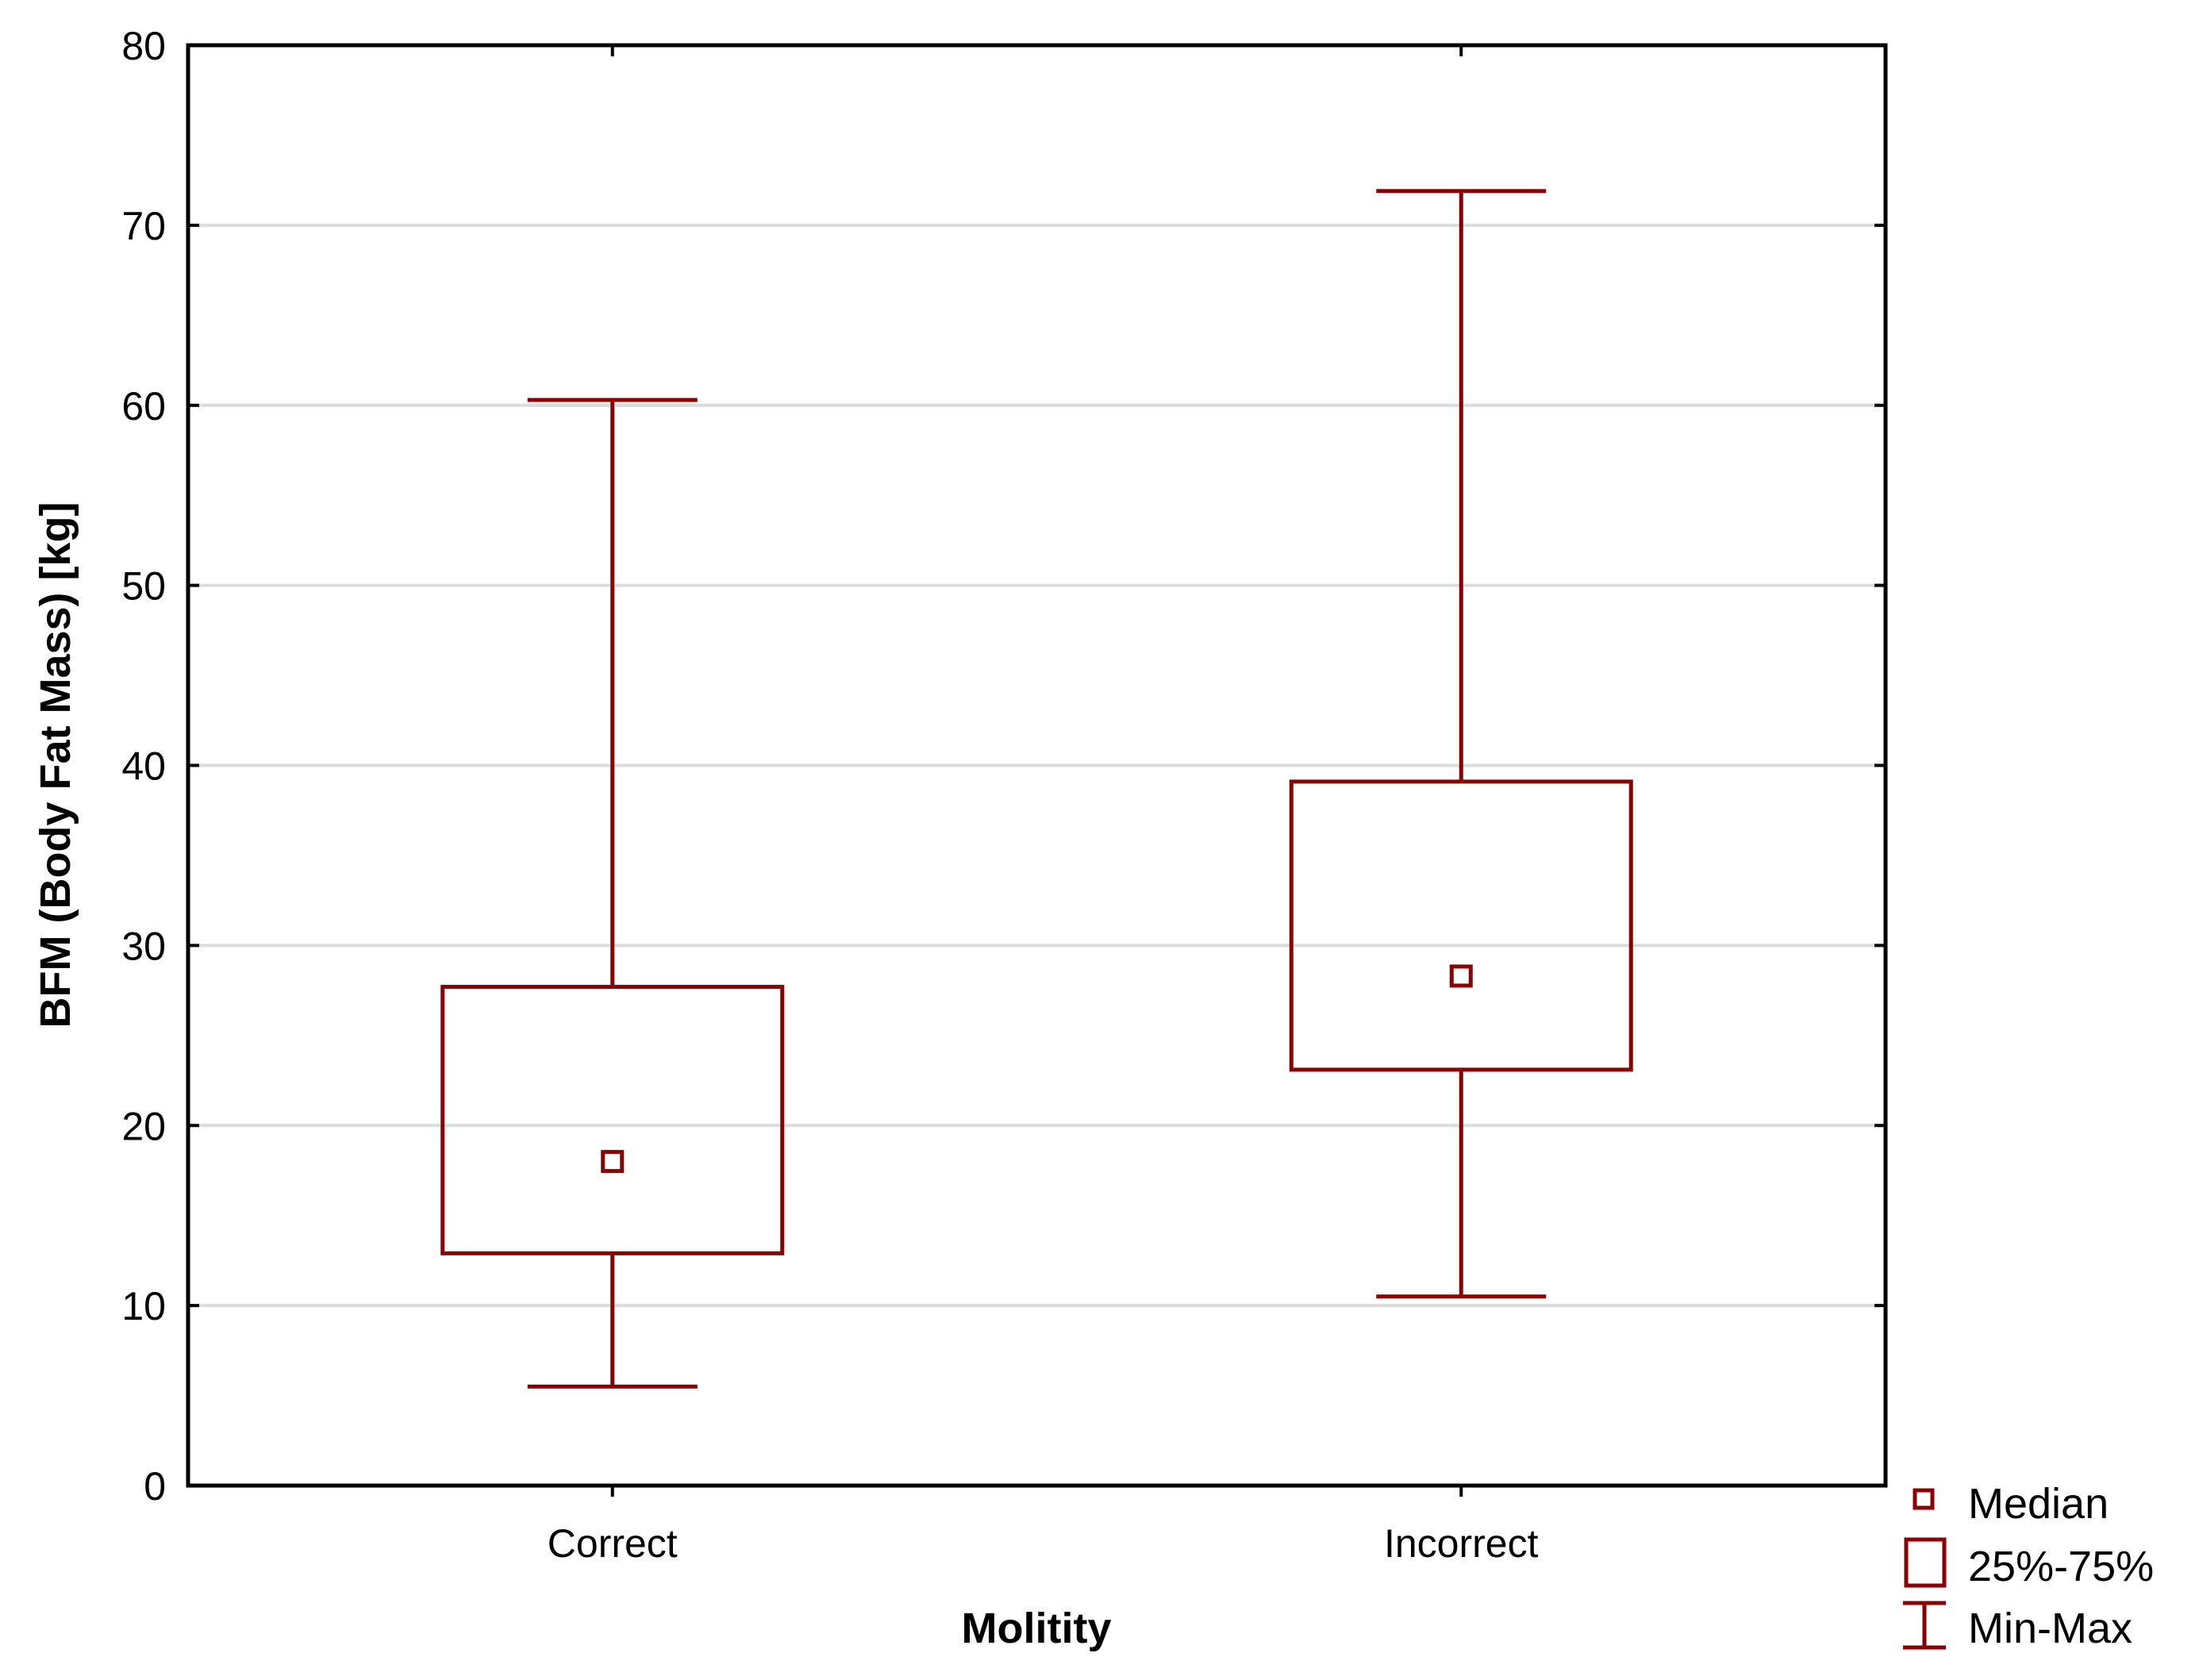 The image size is (2199, 1680). Describe the element at coordinates (143, 586) in the screenshot. I see `y-tick-label: 50` at that location.